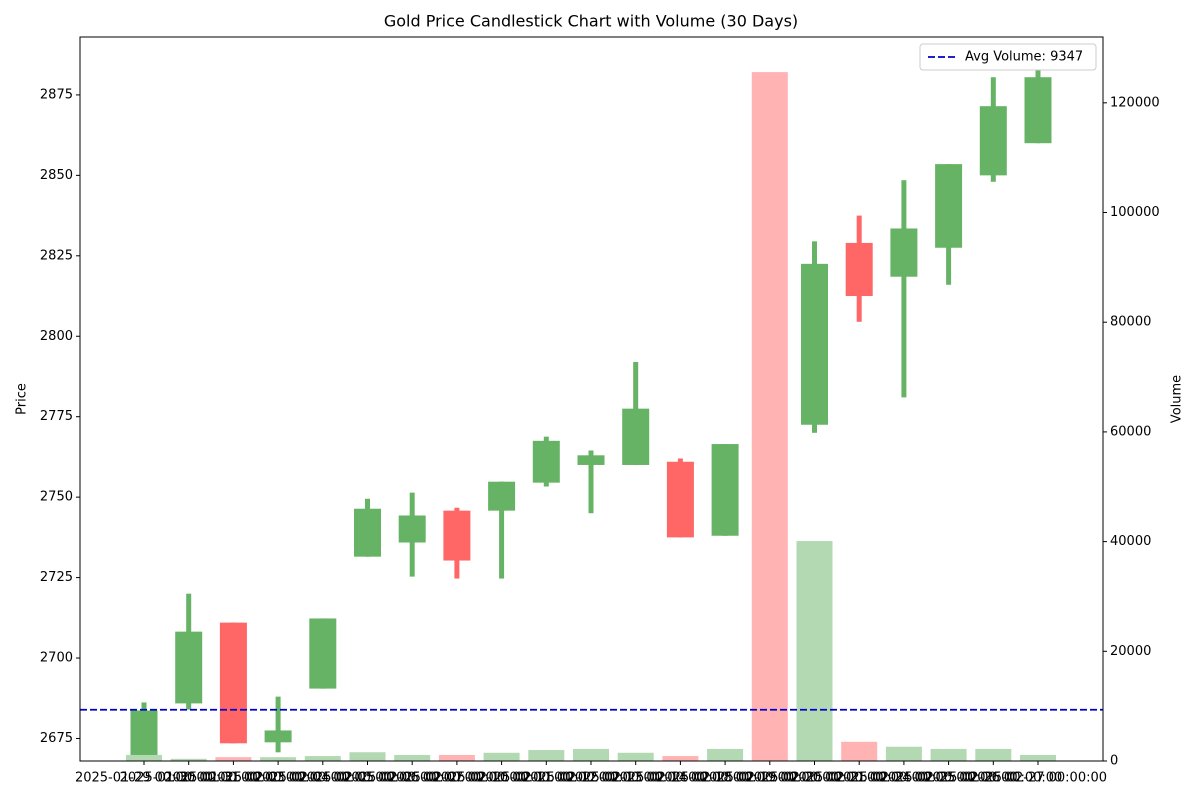  What do you see at coordinates (144, 778) in the screenshot?
I see `x-tick-label: 2025-01-29 00:00:00` at bounding box center [144, 778].